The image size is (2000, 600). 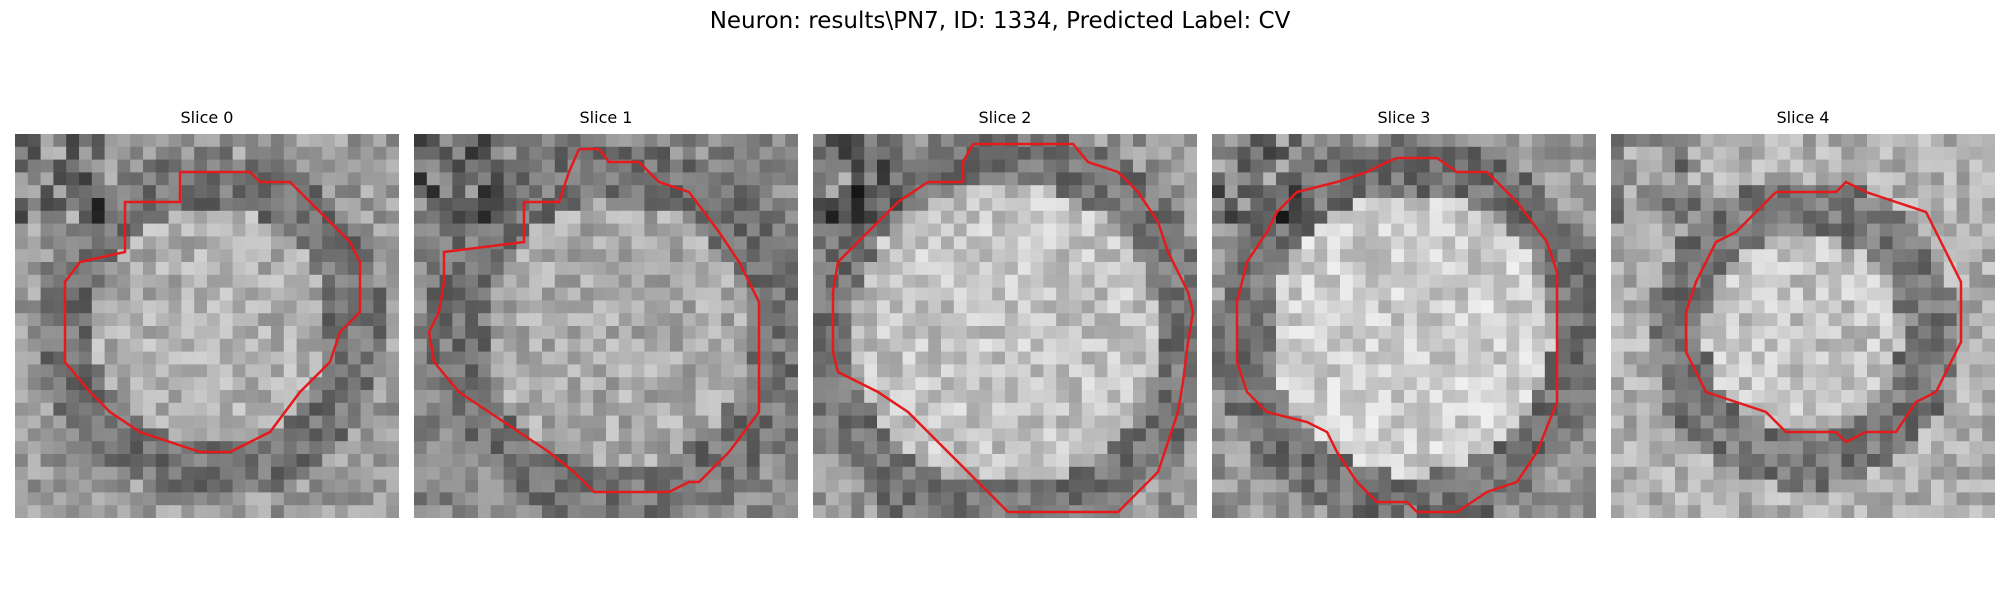 I want to click on slice-2-svg, so click(x=1005, y=326).